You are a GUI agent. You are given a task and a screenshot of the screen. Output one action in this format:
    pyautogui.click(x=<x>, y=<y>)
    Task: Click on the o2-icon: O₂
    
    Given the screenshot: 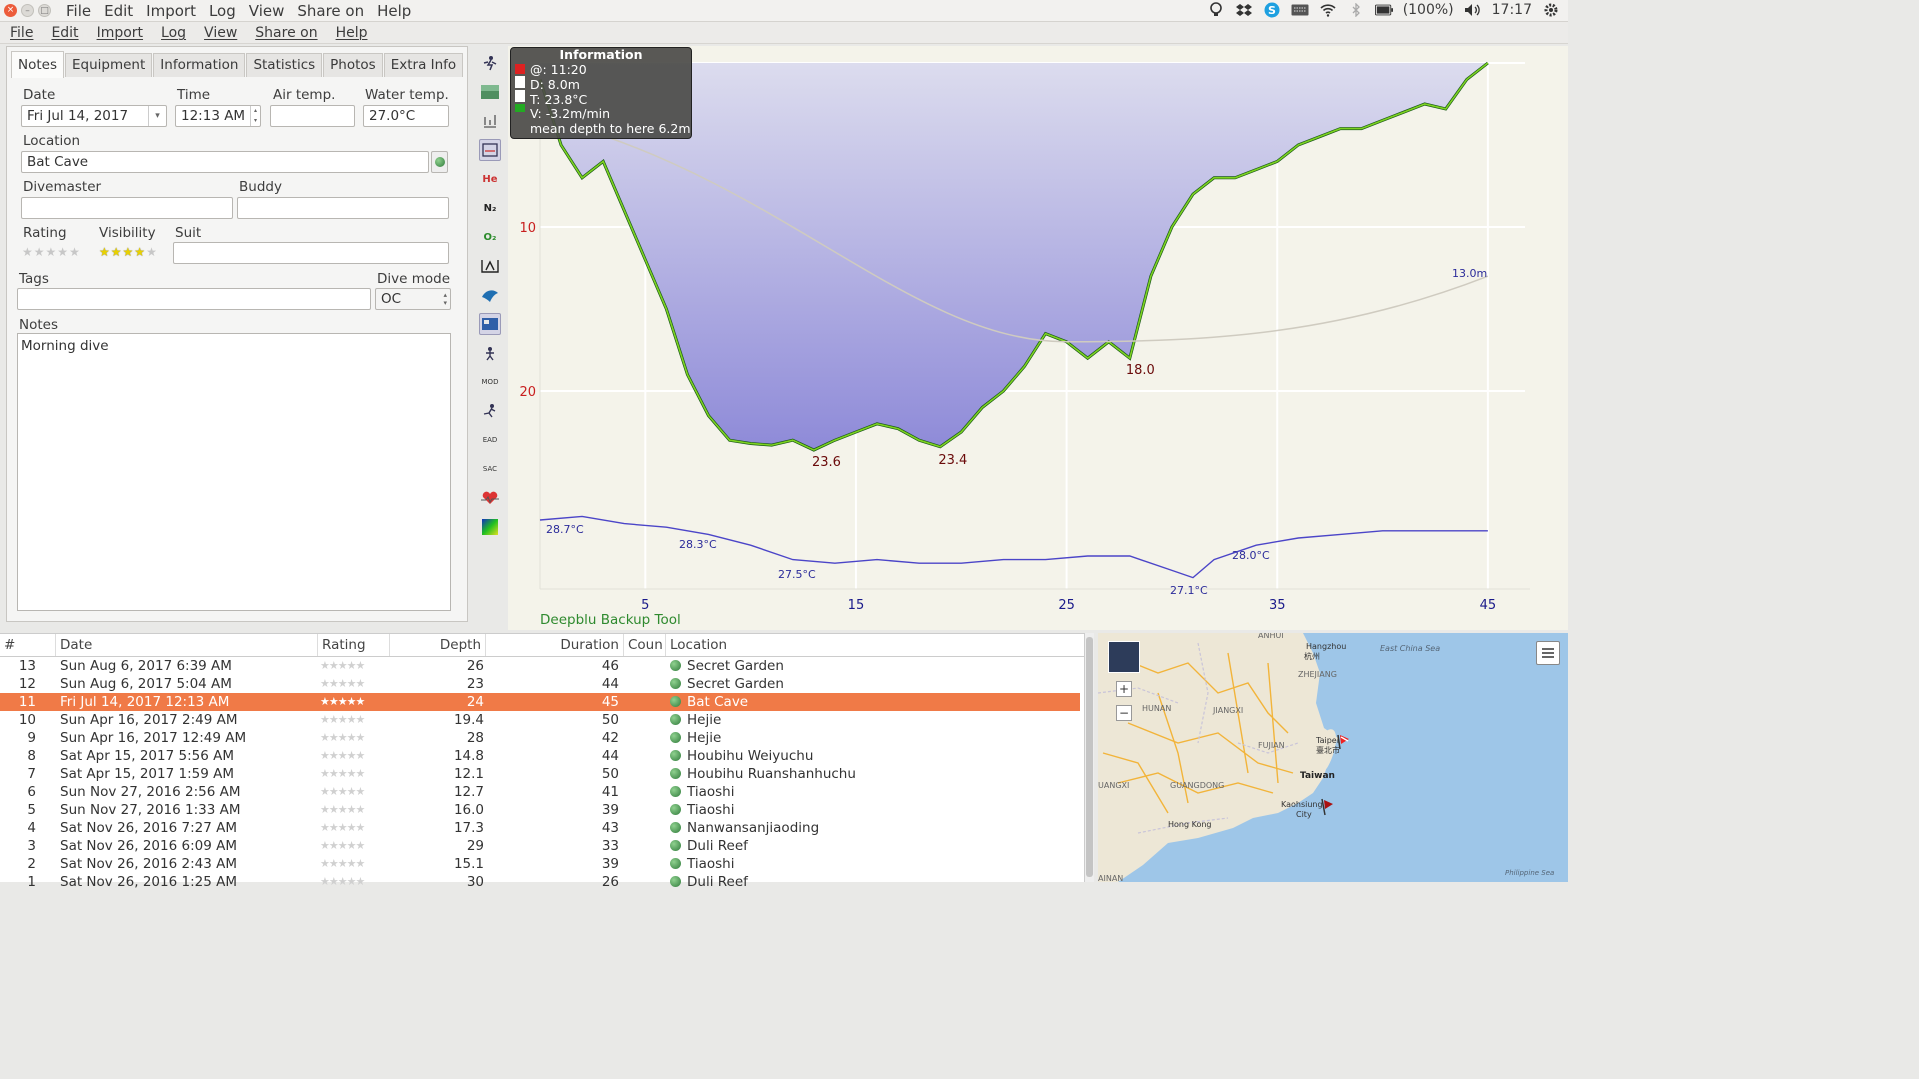 What is the action you would take?
    pyautogui.click(x=490, y=237)
    